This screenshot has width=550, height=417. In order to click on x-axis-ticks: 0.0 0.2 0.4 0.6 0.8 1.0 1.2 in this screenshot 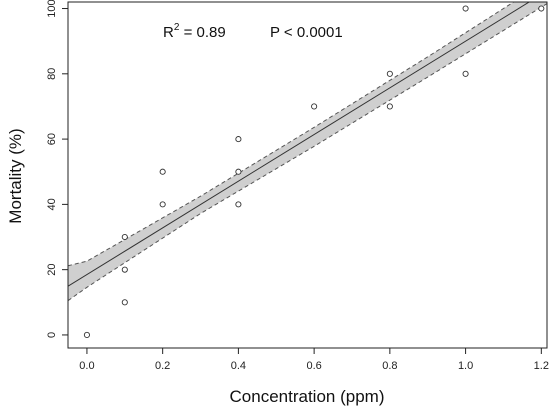, I will do `click(314, 360)`.